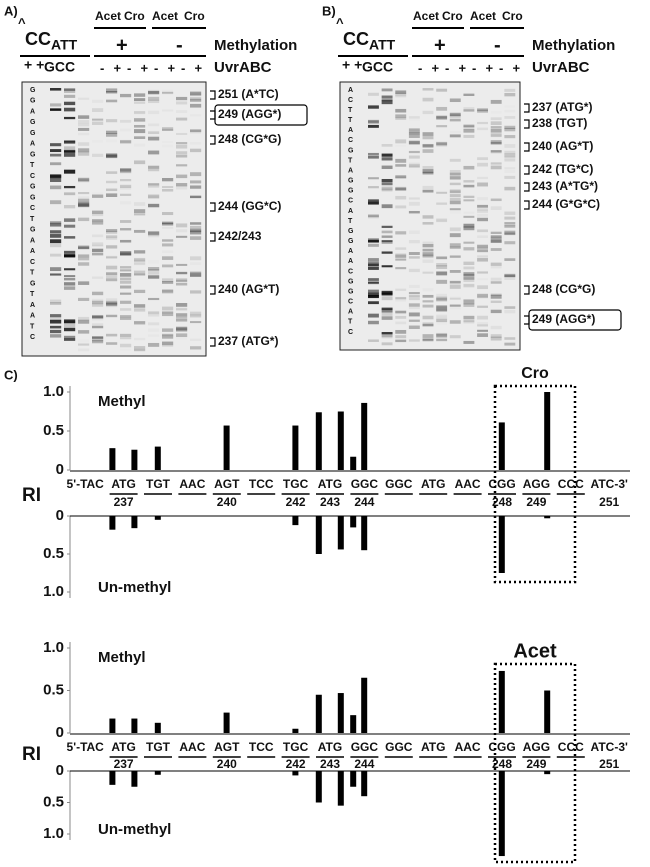 Image resolution: width=650 pixels, height=867 pixels. I want to click on codon-label: GGC, so click(399, 484).